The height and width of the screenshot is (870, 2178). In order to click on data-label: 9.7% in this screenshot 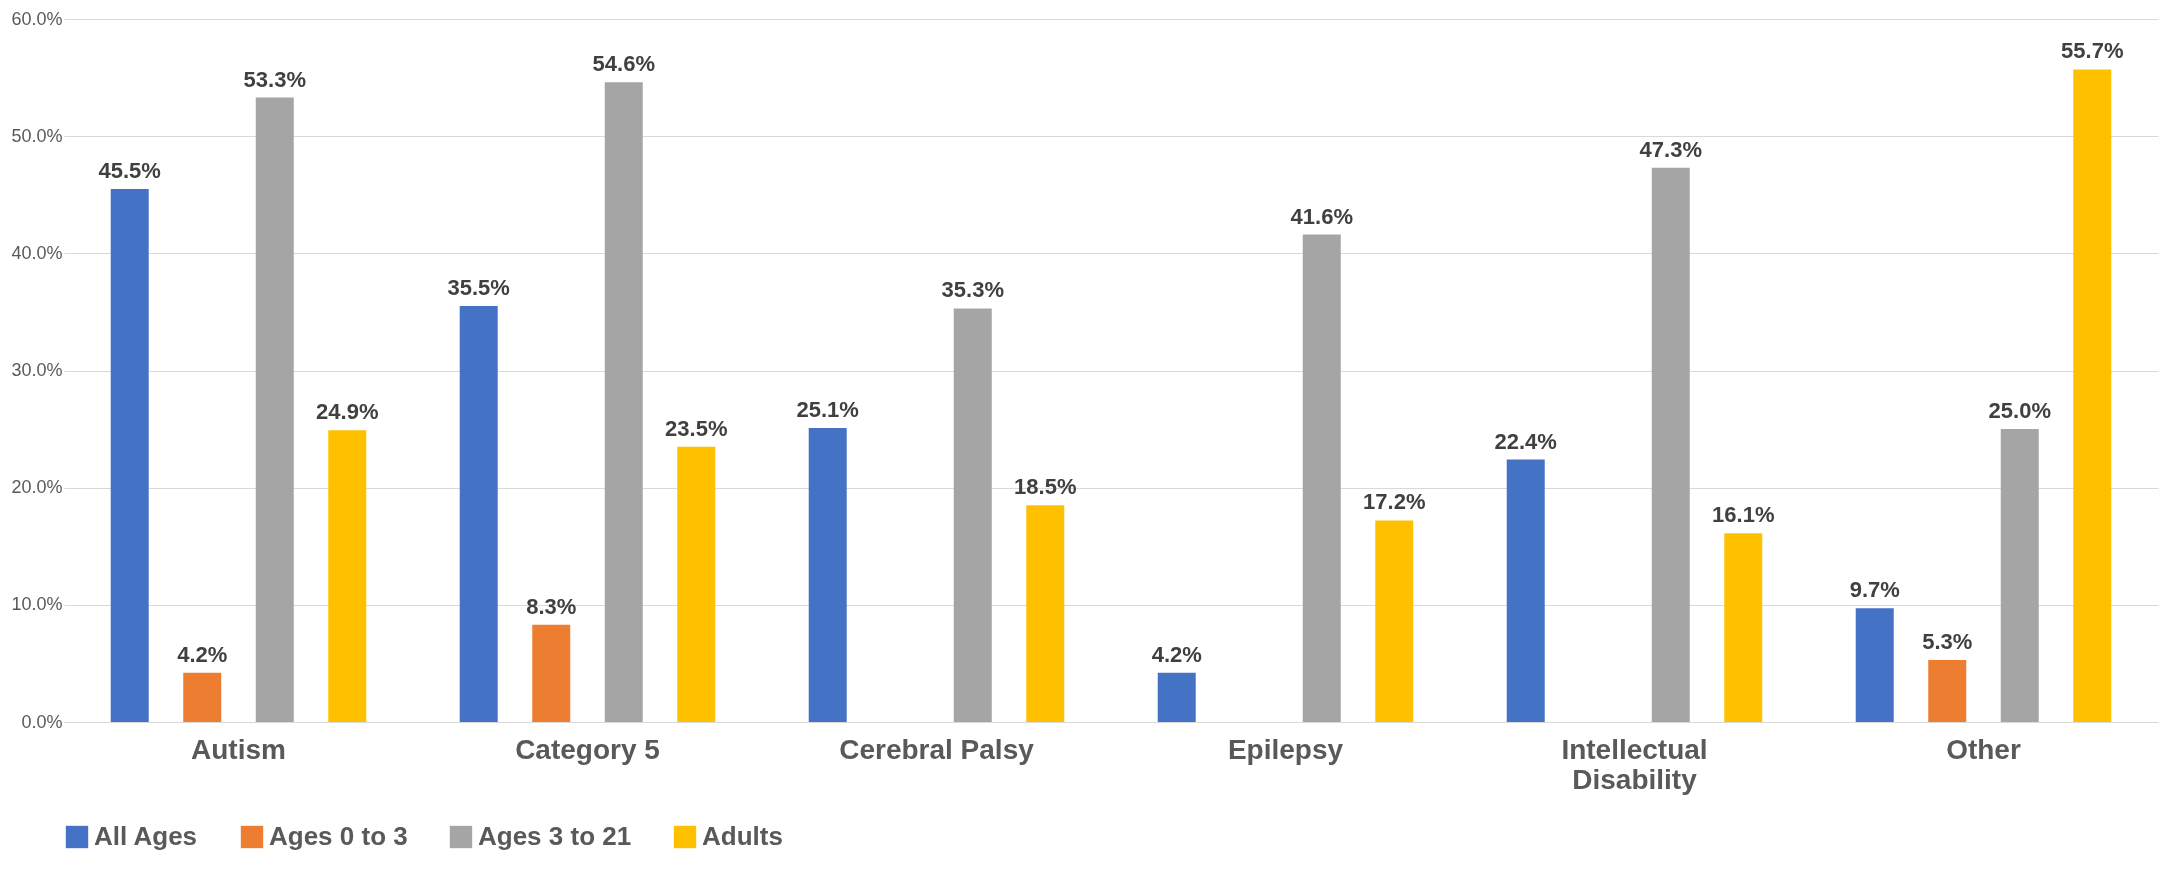, I will do `click(1874, 590)`.